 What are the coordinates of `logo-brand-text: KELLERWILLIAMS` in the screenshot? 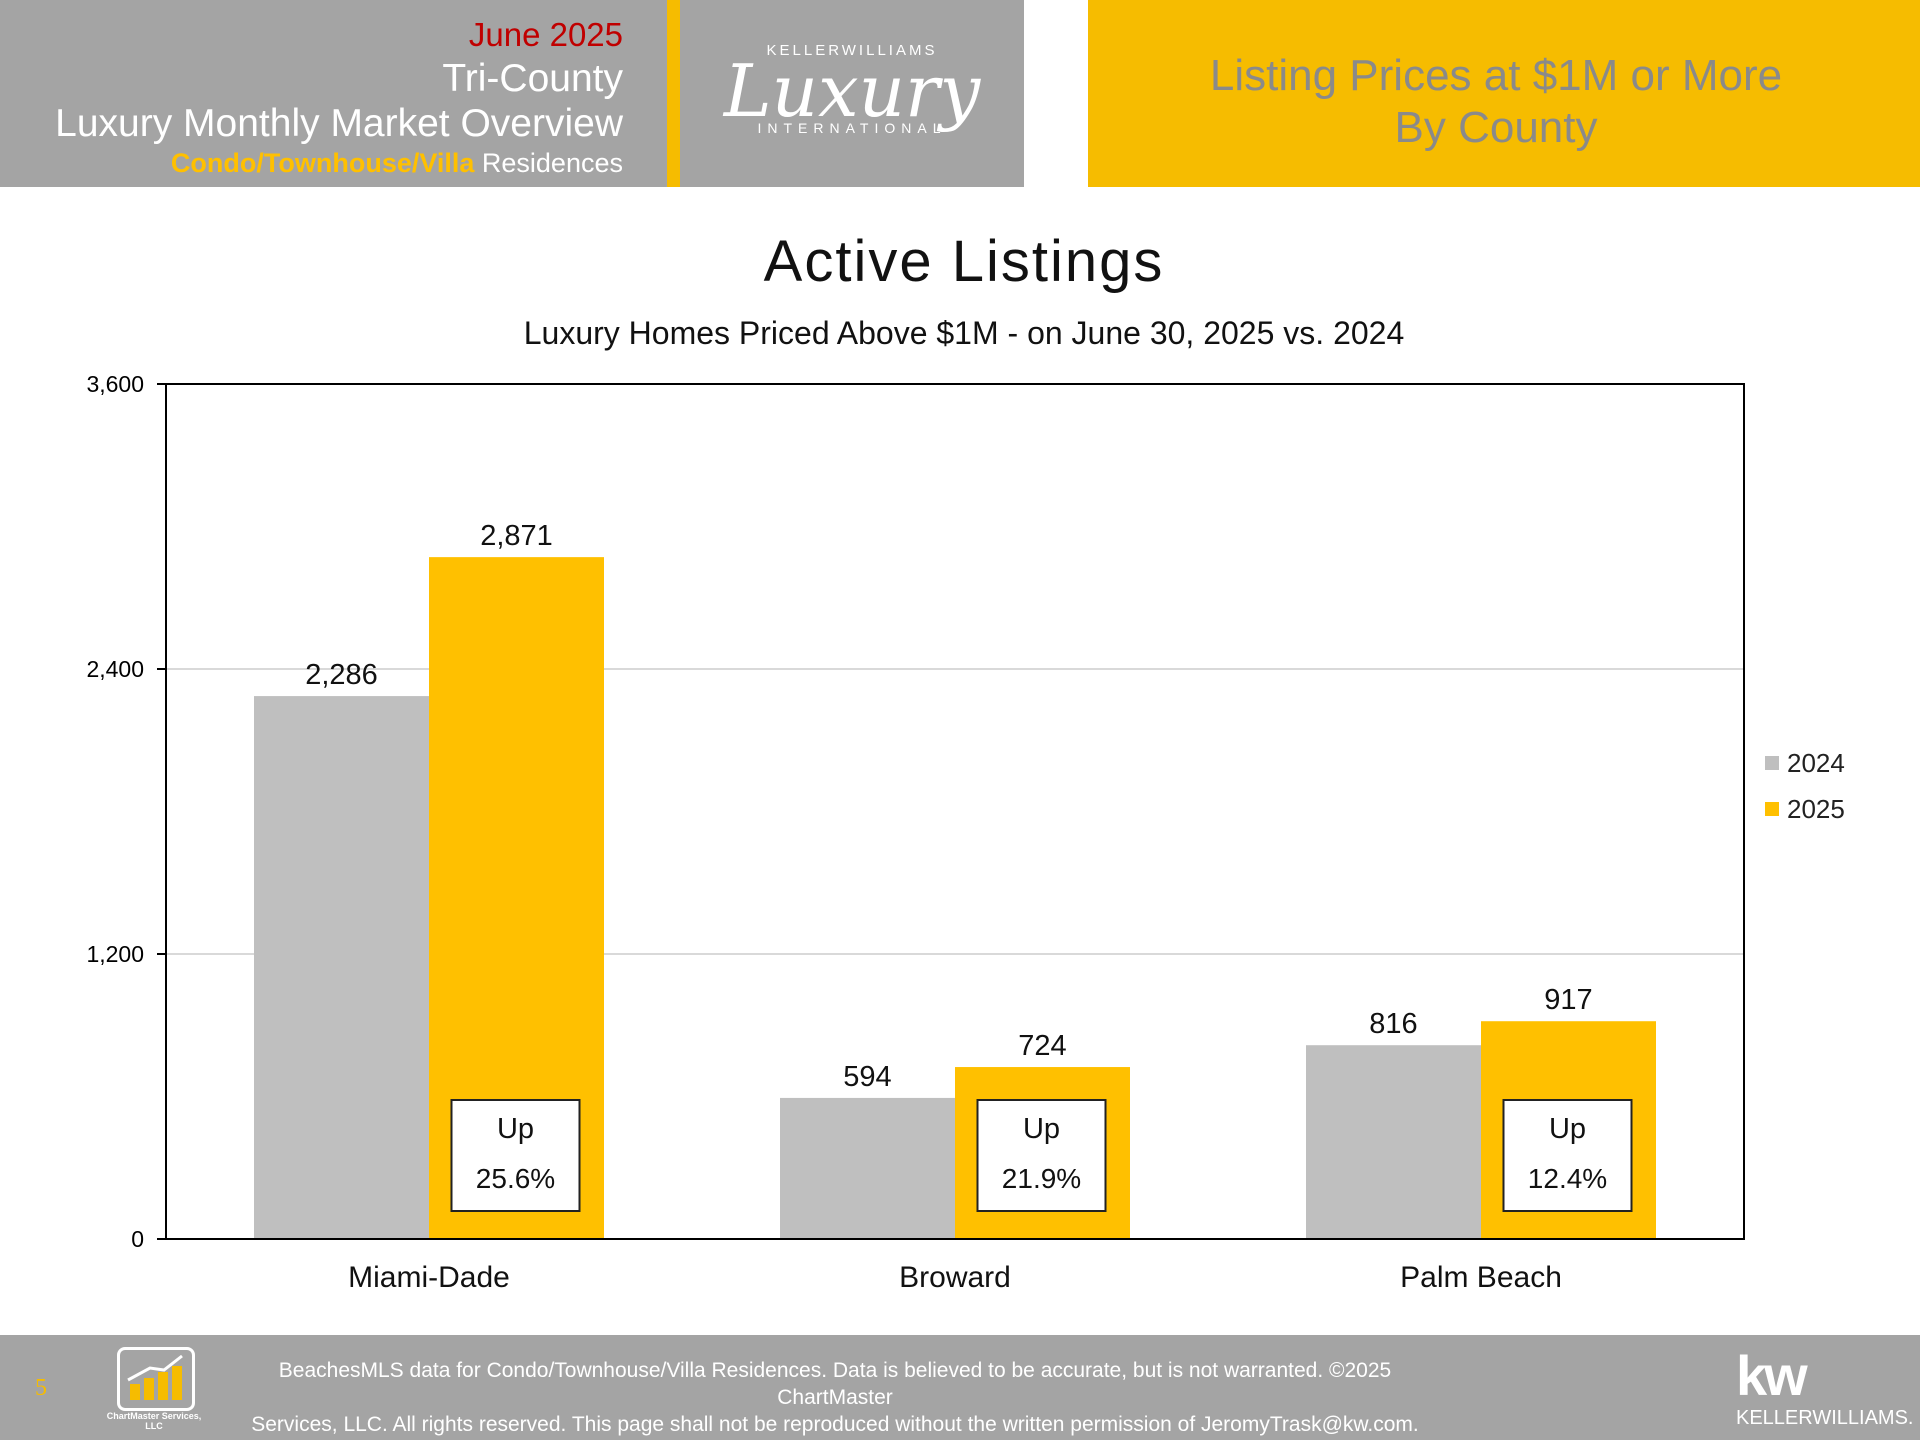 It's located at (852, 50).